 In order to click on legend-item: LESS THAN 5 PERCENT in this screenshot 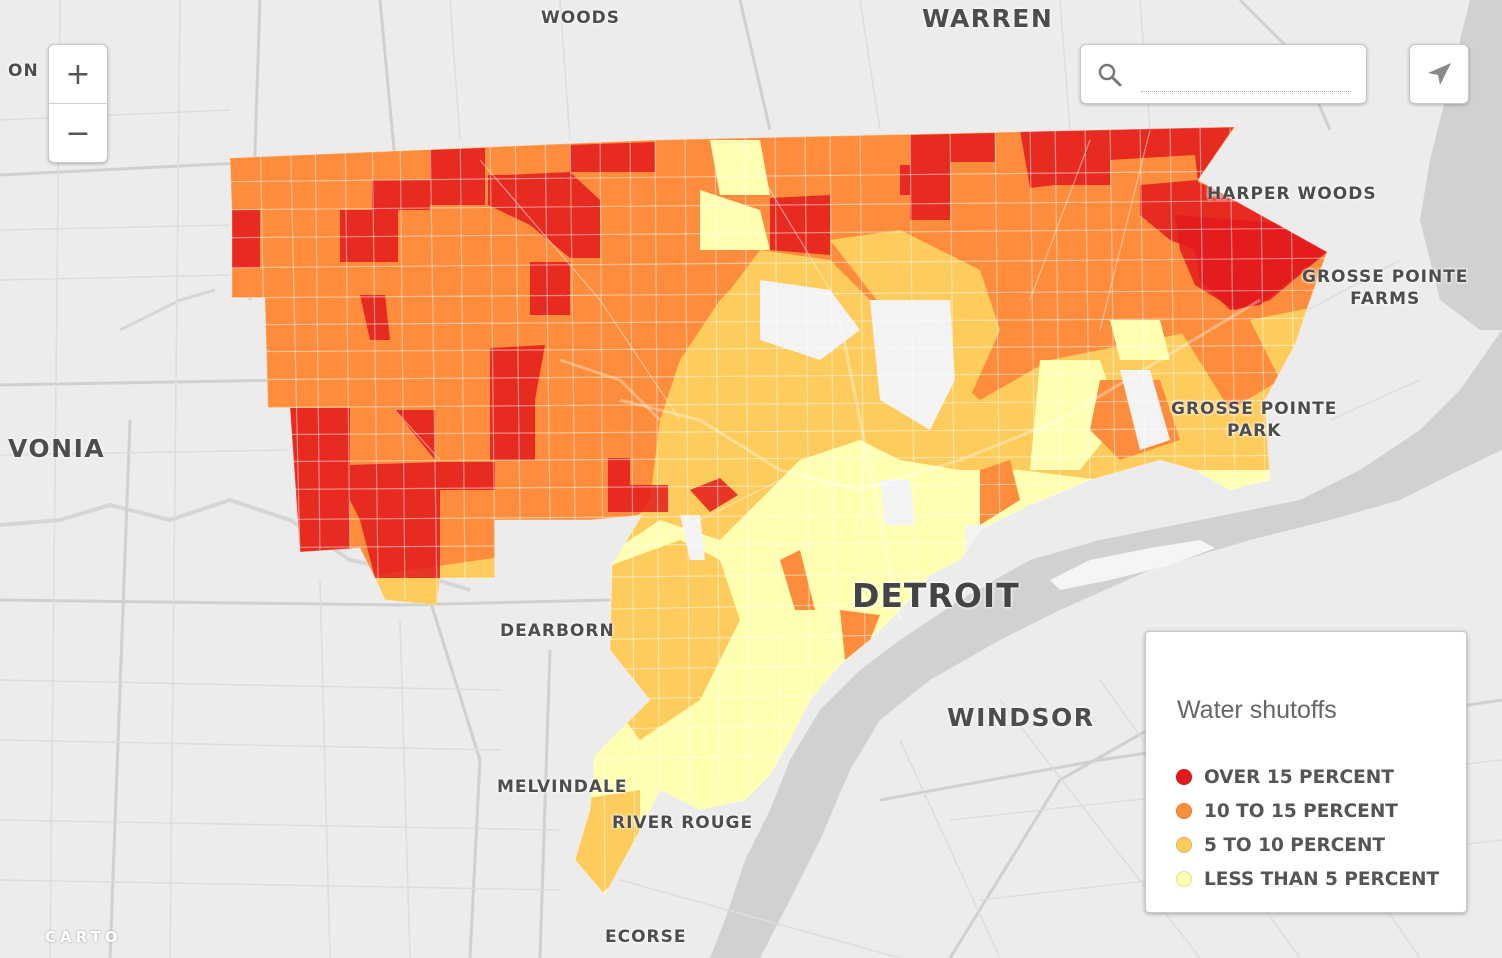, I will do `click(1307, 879)`.